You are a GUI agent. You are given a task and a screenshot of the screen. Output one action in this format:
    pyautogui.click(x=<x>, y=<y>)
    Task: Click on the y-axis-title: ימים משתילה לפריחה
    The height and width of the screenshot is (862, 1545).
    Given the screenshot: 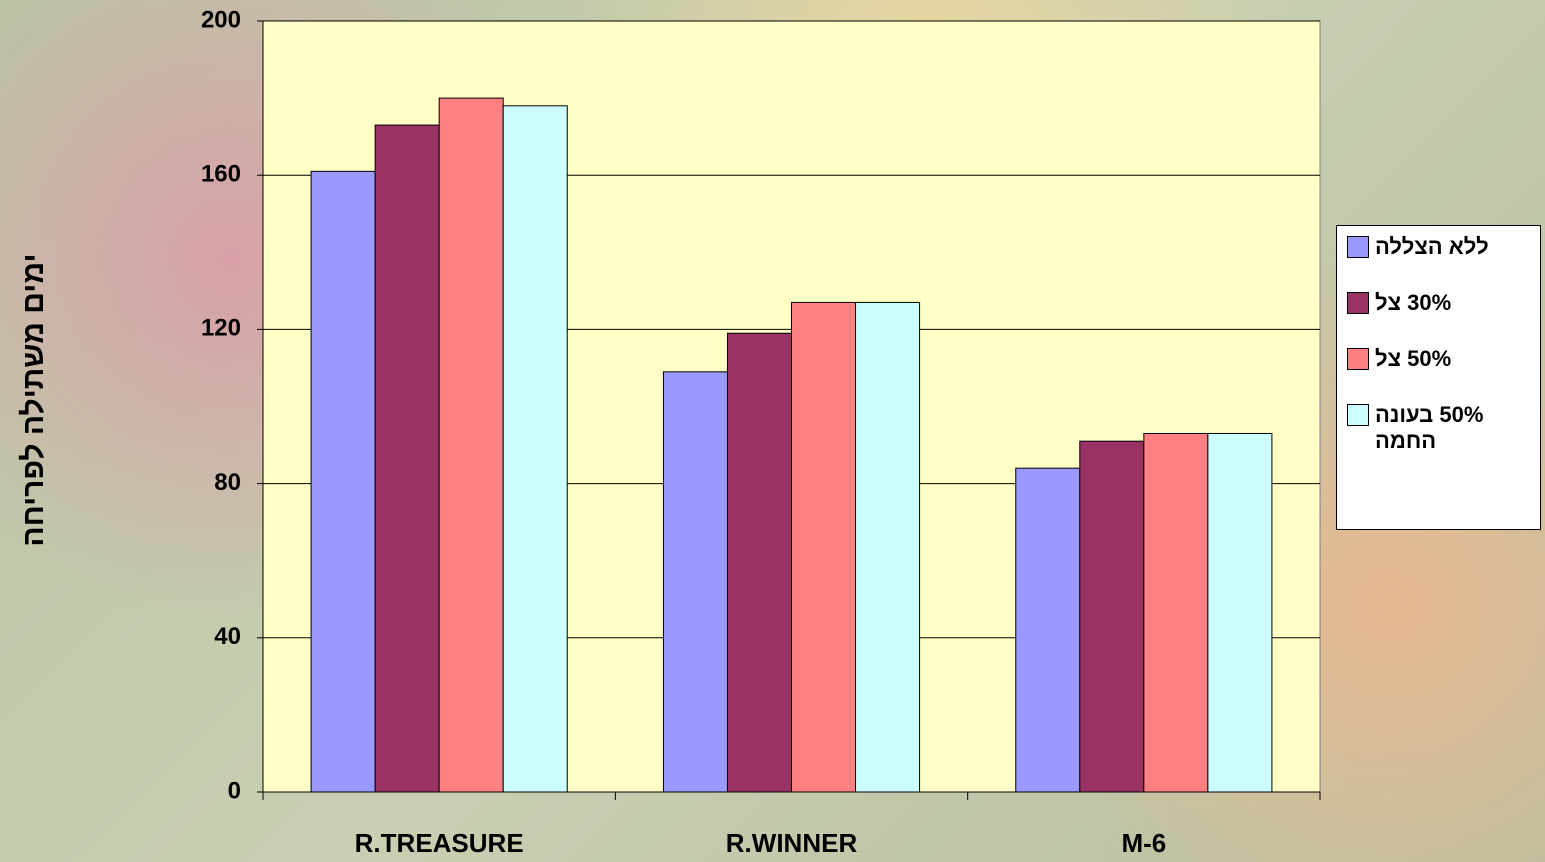 What is the action you would take?
    pyautogui.click(x=33, y=399)
    